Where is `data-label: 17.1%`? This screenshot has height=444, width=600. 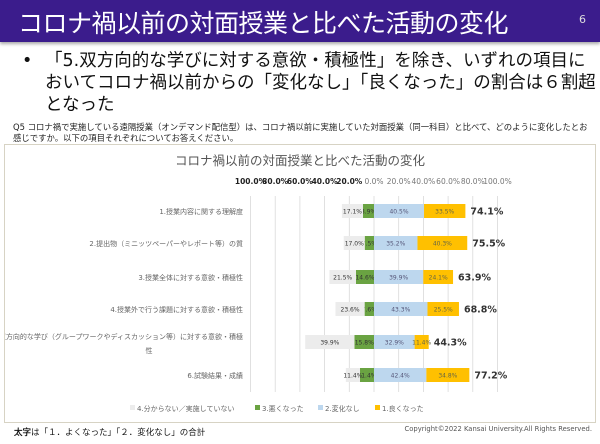
data-label: 17.1% is located at coordinates (352, 212).